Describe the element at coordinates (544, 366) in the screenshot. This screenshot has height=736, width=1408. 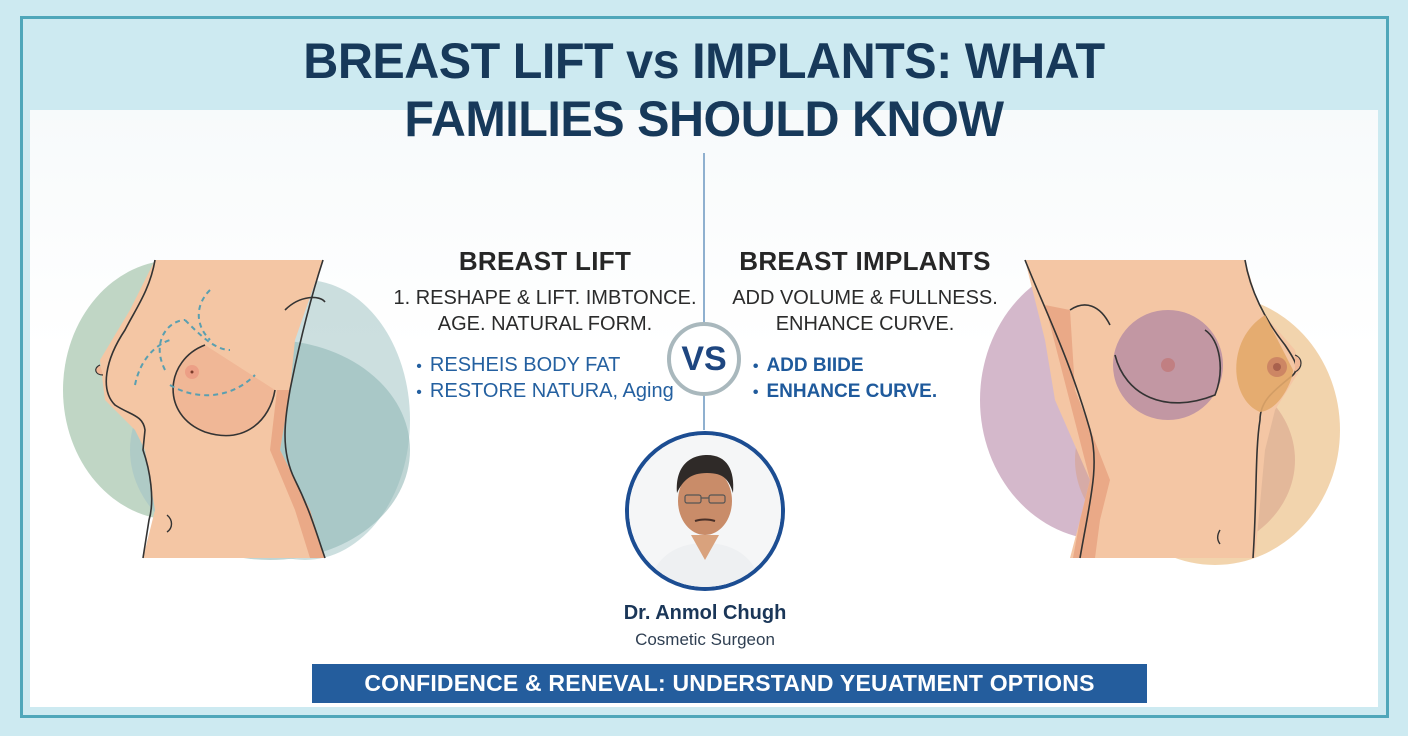
I see `bullet-item: RESHEIS BODY FAT` at that location.